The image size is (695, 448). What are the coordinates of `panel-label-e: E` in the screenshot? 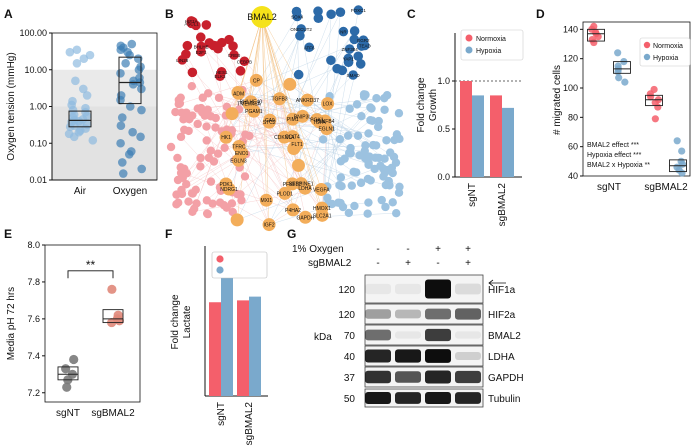 It's located at (8, 234).